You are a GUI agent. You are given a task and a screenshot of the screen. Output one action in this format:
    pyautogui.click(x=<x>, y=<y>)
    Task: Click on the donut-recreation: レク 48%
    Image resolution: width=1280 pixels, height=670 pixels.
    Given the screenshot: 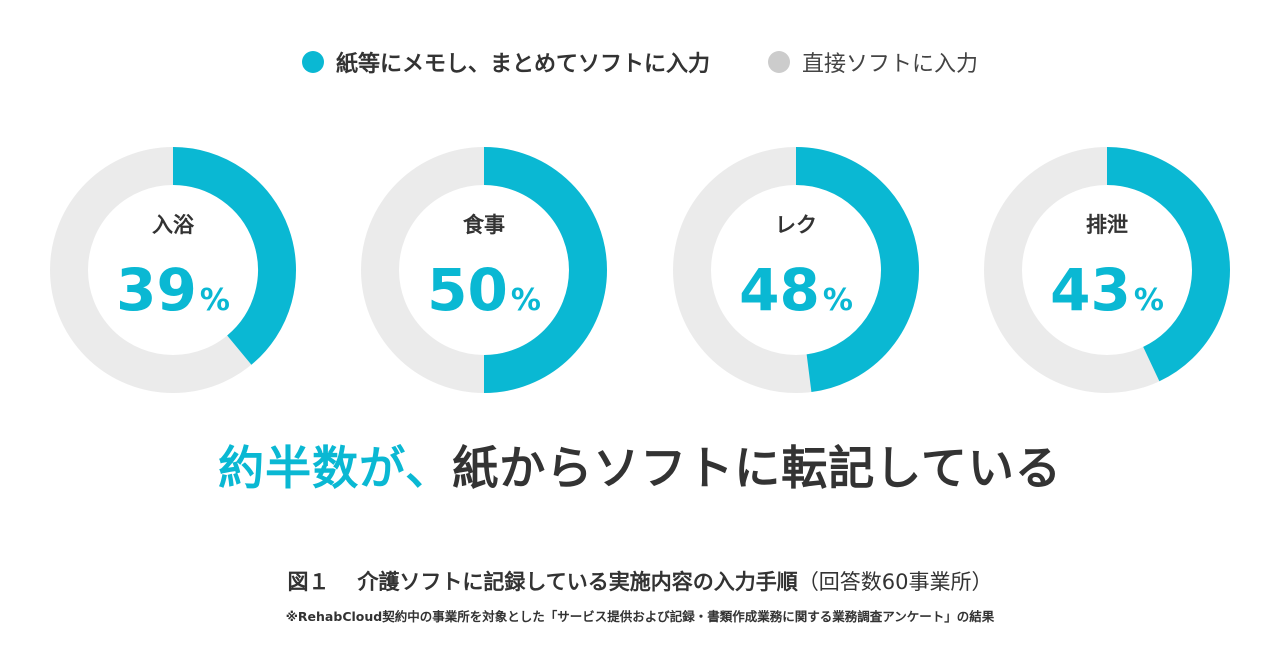 What is the action you would take?
    pyautogui.click(x=796, y=270)
    